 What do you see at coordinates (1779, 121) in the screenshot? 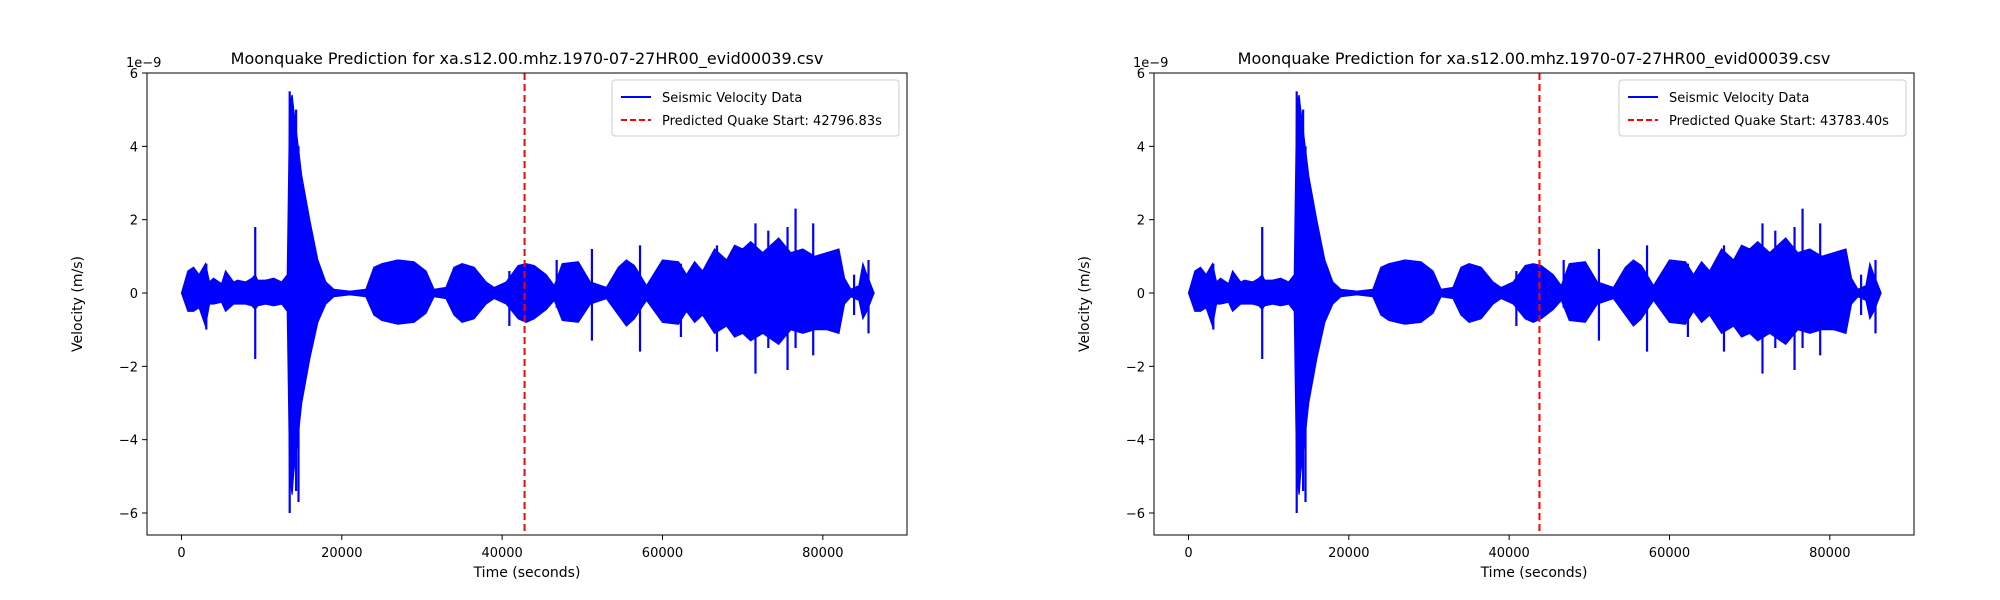
I see `legend-label-predicted: Predicted Quake Start: 43783.40s` at bounding box center [1779, 121].